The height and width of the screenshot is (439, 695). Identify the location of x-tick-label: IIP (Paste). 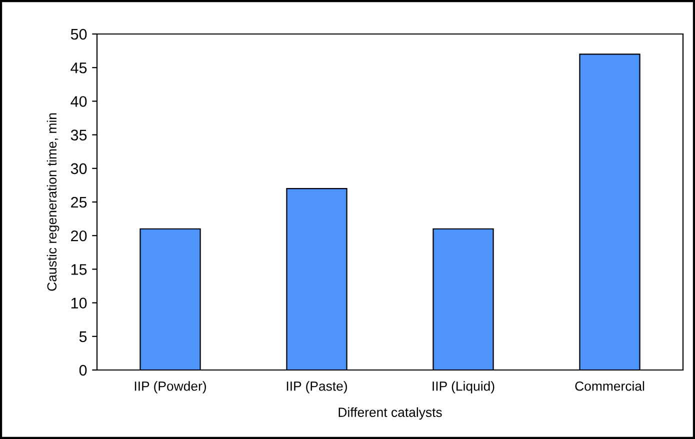
(316, 387).